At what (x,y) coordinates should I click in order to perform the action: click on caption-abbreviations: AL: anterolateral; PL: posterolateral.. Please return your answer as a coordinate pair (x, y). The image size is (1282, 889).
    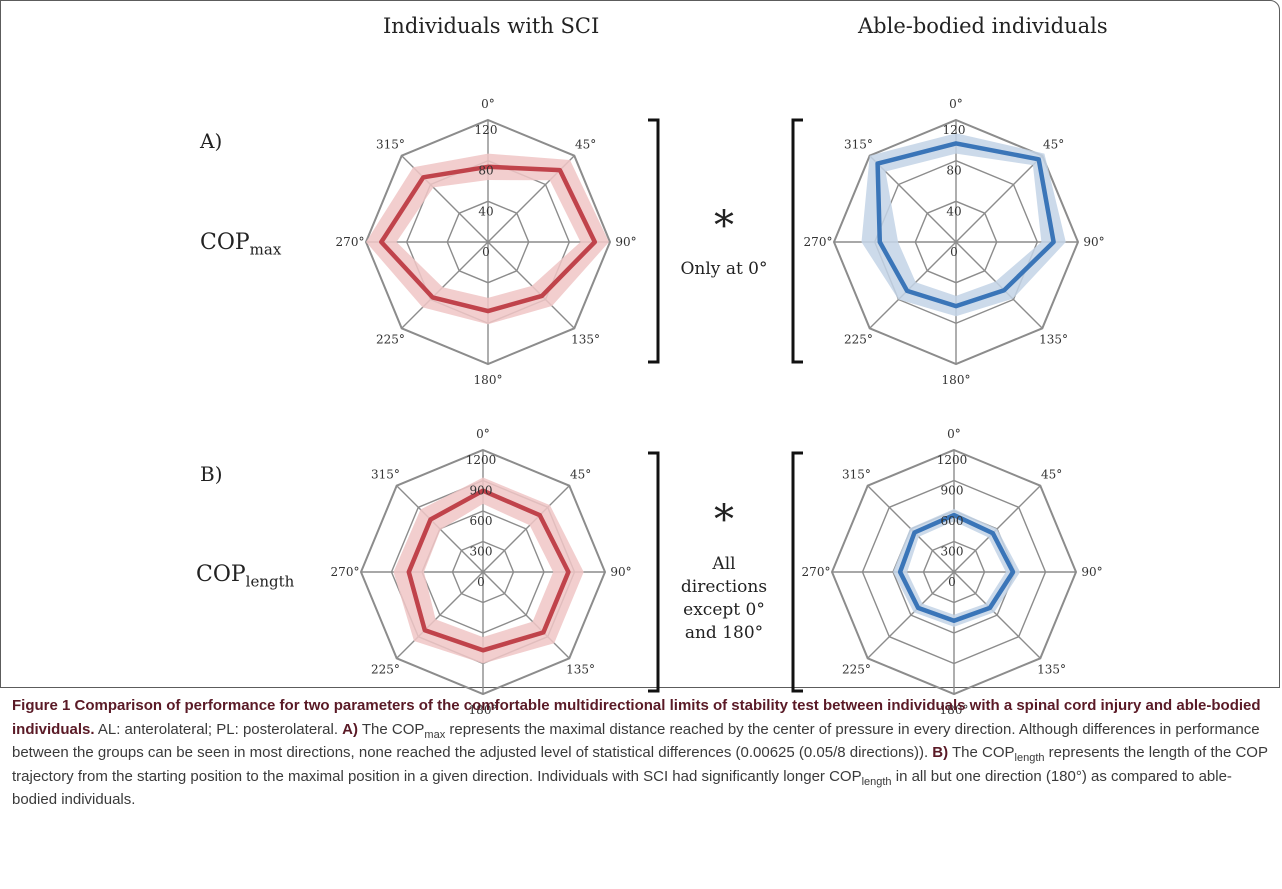
    Looking at the image, I should click on (218, 729).